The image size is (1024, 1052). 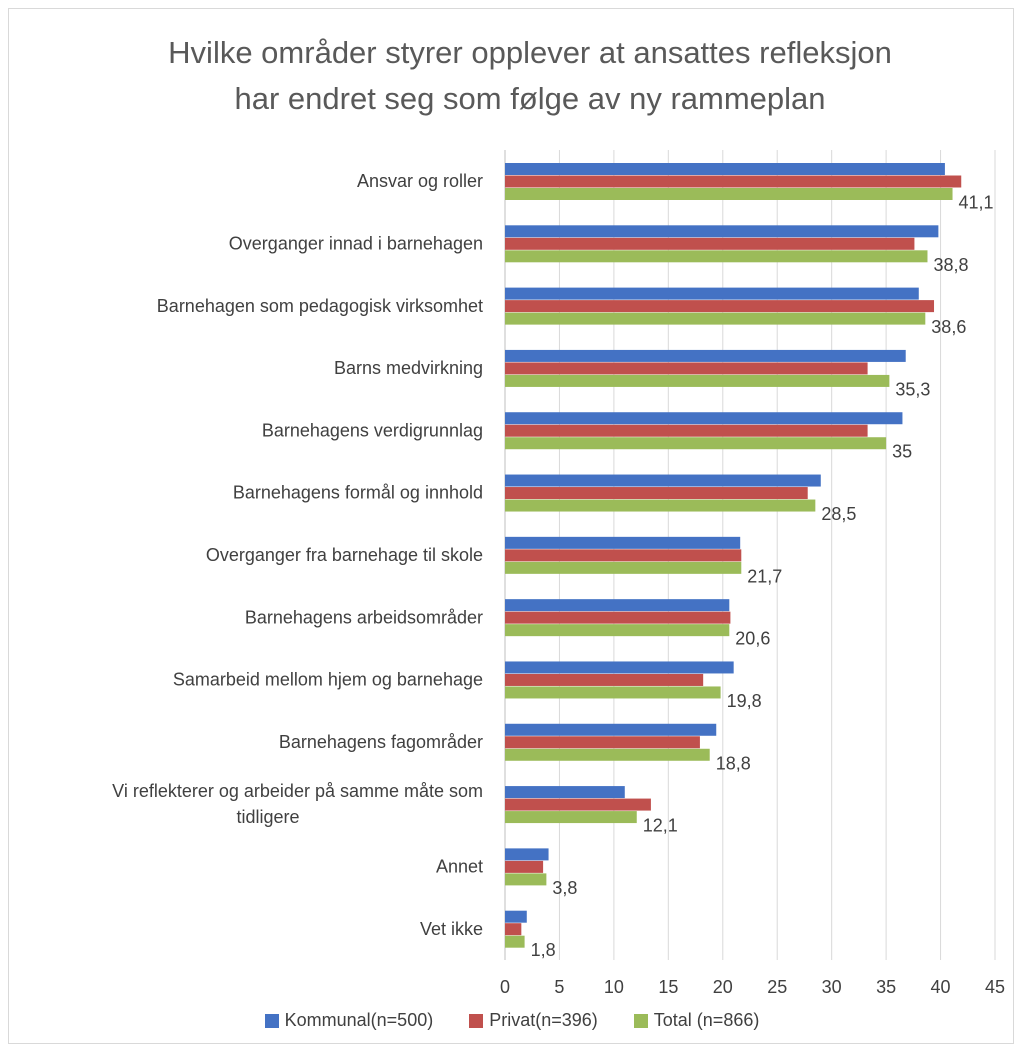 What do you see at coordinates (733, 763) in the screenshot?
I see `data-label-9: 18,8` at bounding box center [733, 763].